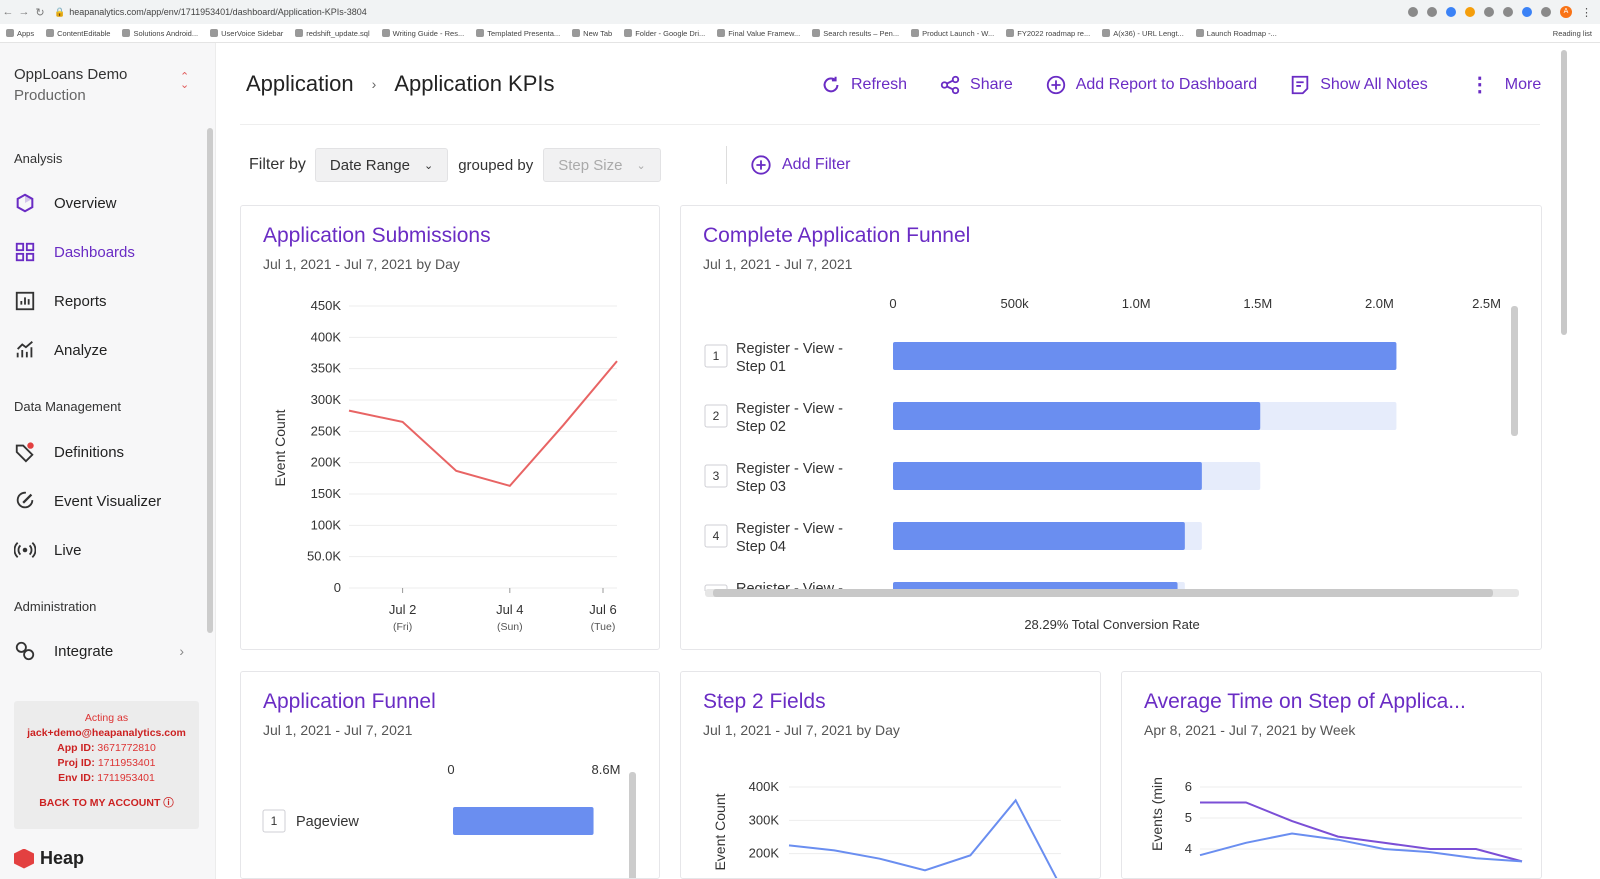 Image resolution: width=1600 pixels, height=879 pixels. What do you see at coordinates (85, 203) in the screenshot?
I see `sidebar-item-label: Overview` at bounding box center [85, 203].